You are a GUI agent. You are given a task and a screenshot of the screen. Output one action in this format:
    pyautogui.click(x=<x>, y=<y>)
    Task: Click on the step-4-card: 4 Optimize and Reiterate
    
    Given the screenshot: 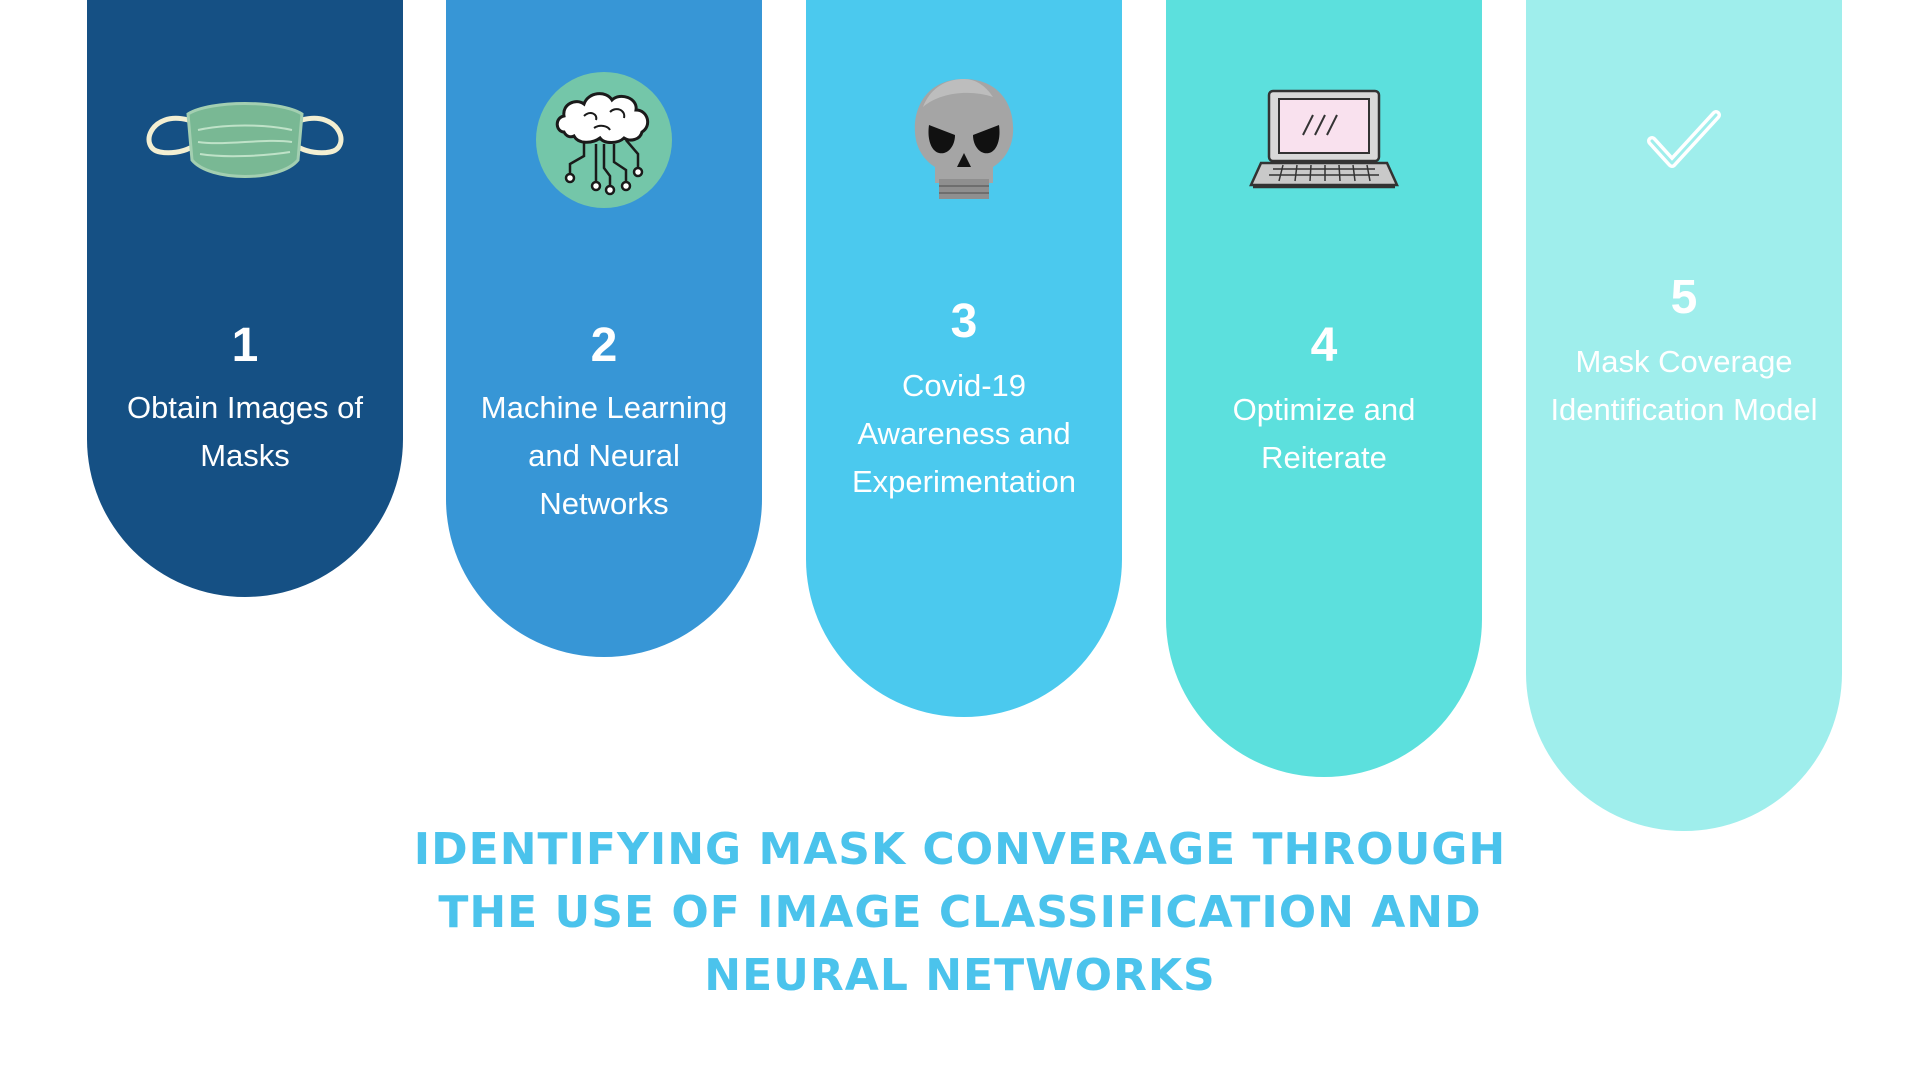 What is the action you would take?
    pyautogui.click(x=1324, y=388)
    